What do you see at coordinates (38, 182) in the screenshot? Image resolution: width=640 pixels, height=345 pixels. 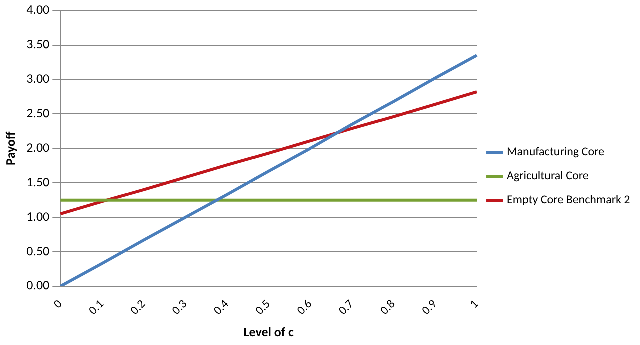 I see `y-tick-label: 1.50` at bounding box center [38, 182].